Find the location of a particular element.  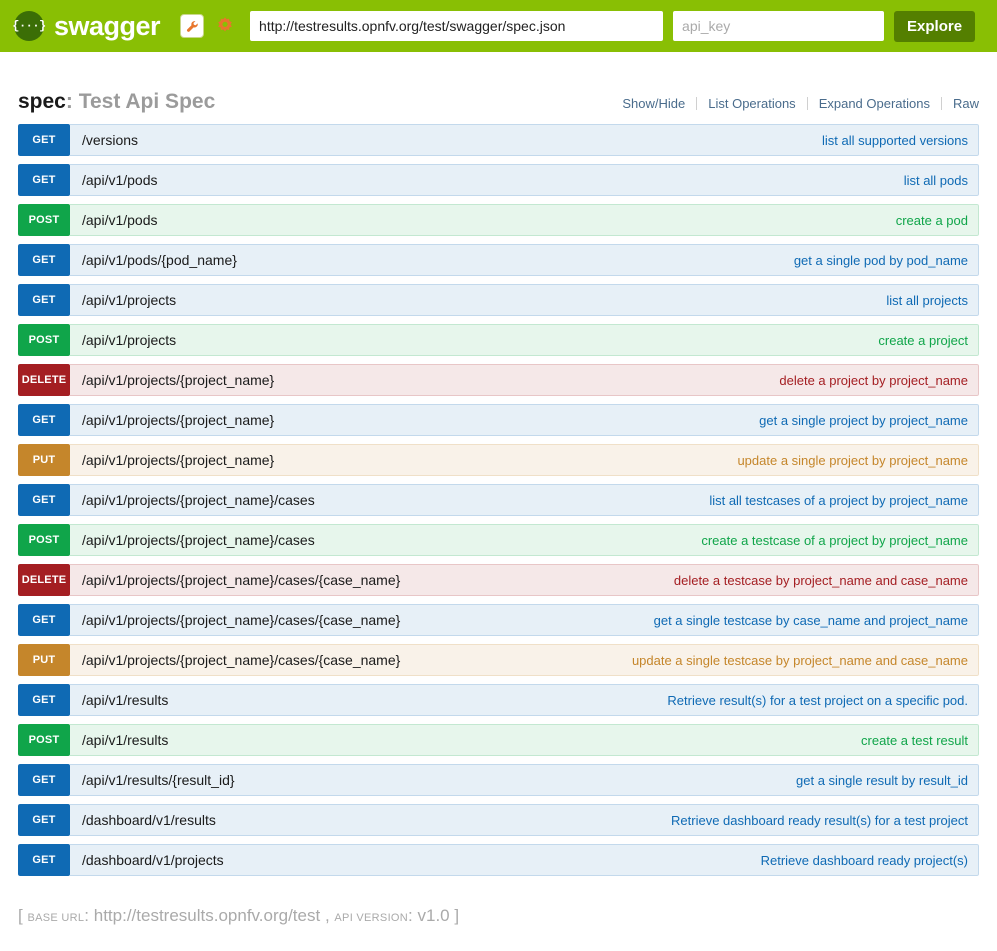

wrench-icon is located at coordinates (192, 26).